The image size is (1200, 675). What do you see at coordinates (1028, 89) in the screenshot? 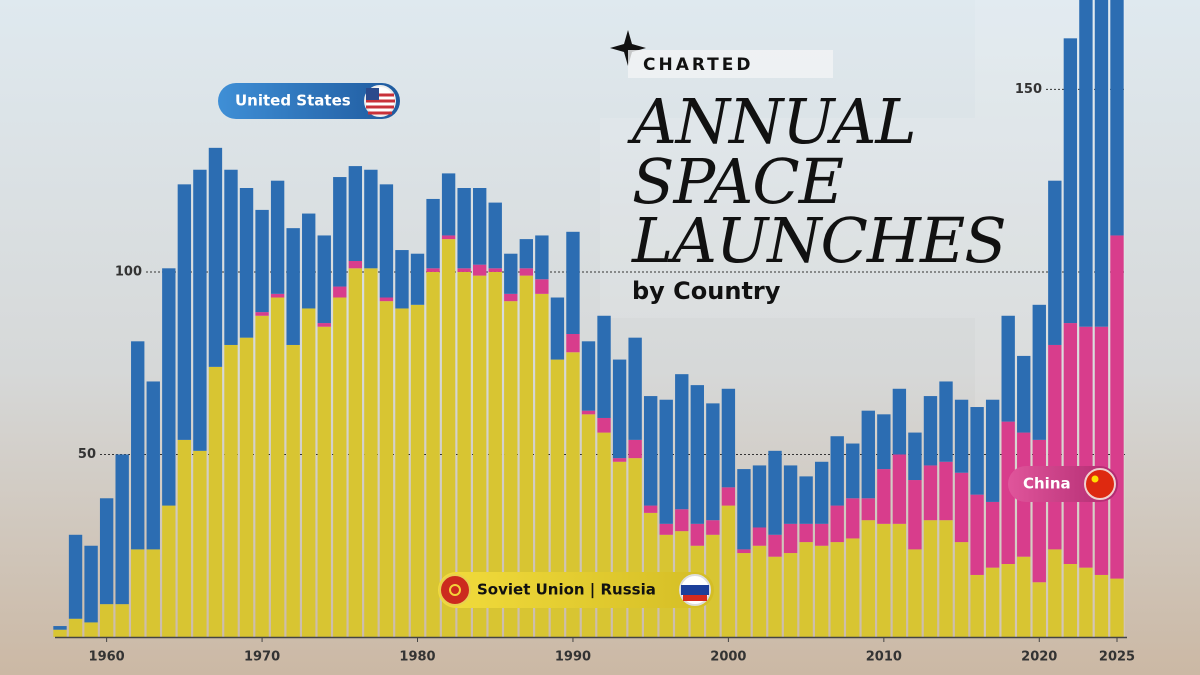
I see `y-tick-label: 150` at bounding box center [1028, 89].